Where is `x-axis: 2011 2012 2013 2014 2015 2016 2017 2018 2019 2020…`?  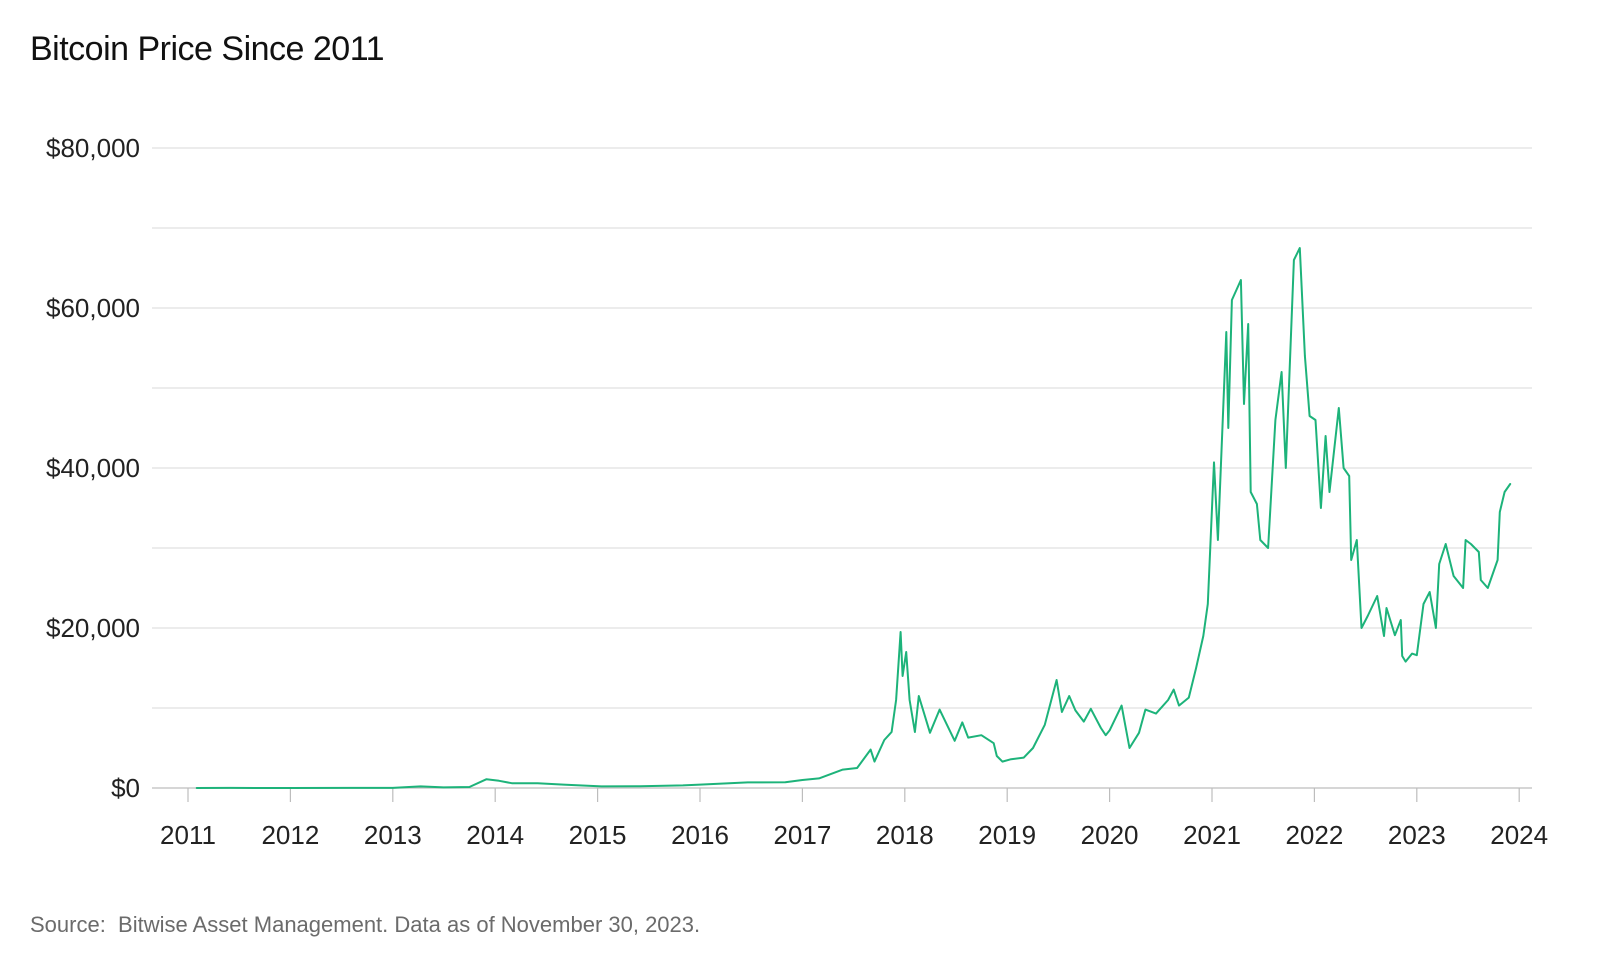 x-axis: 2011 2012 2013 2014 2015 2016 2017 2018 2019 2020… is located at coordinates (850, 818).